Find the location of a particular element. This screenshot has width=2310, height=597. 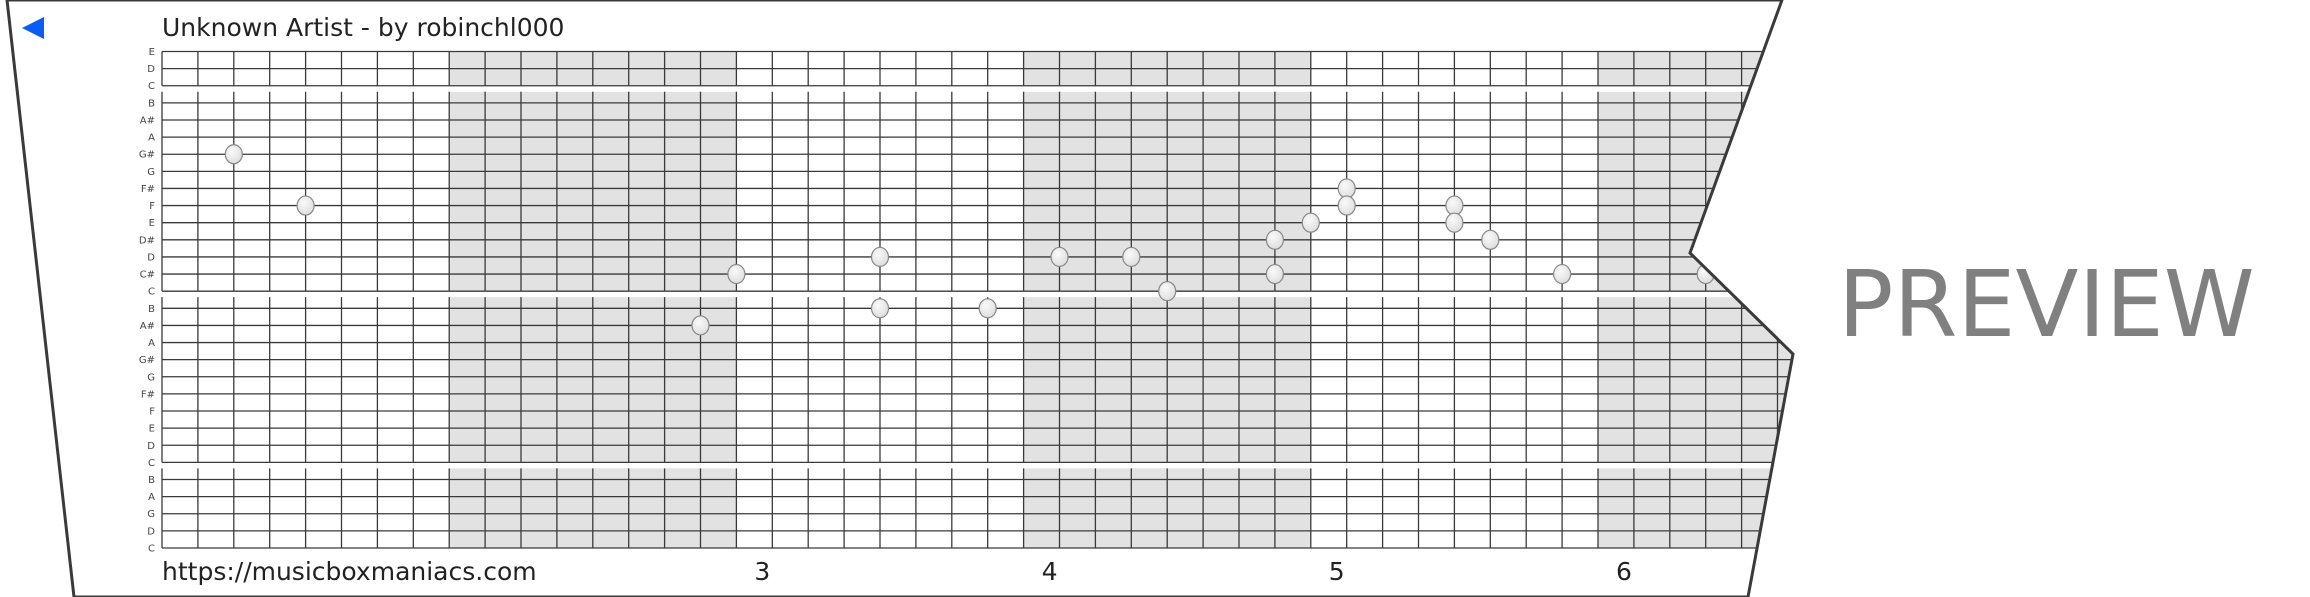

pitch-label: D# is located at coordinates (147, 240).